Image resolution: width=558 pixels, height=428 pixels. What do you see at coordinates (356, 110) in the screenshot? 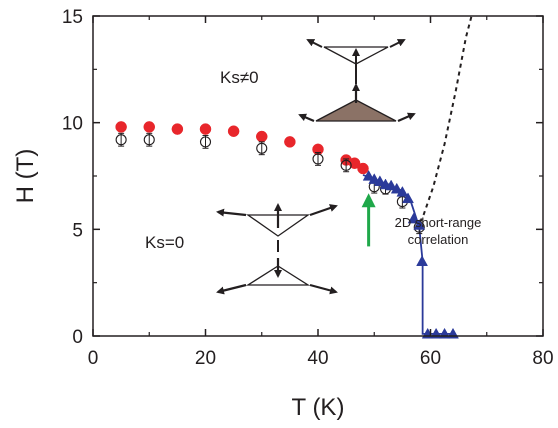
I see `filled-triangle` at bounding box center [356, 110].